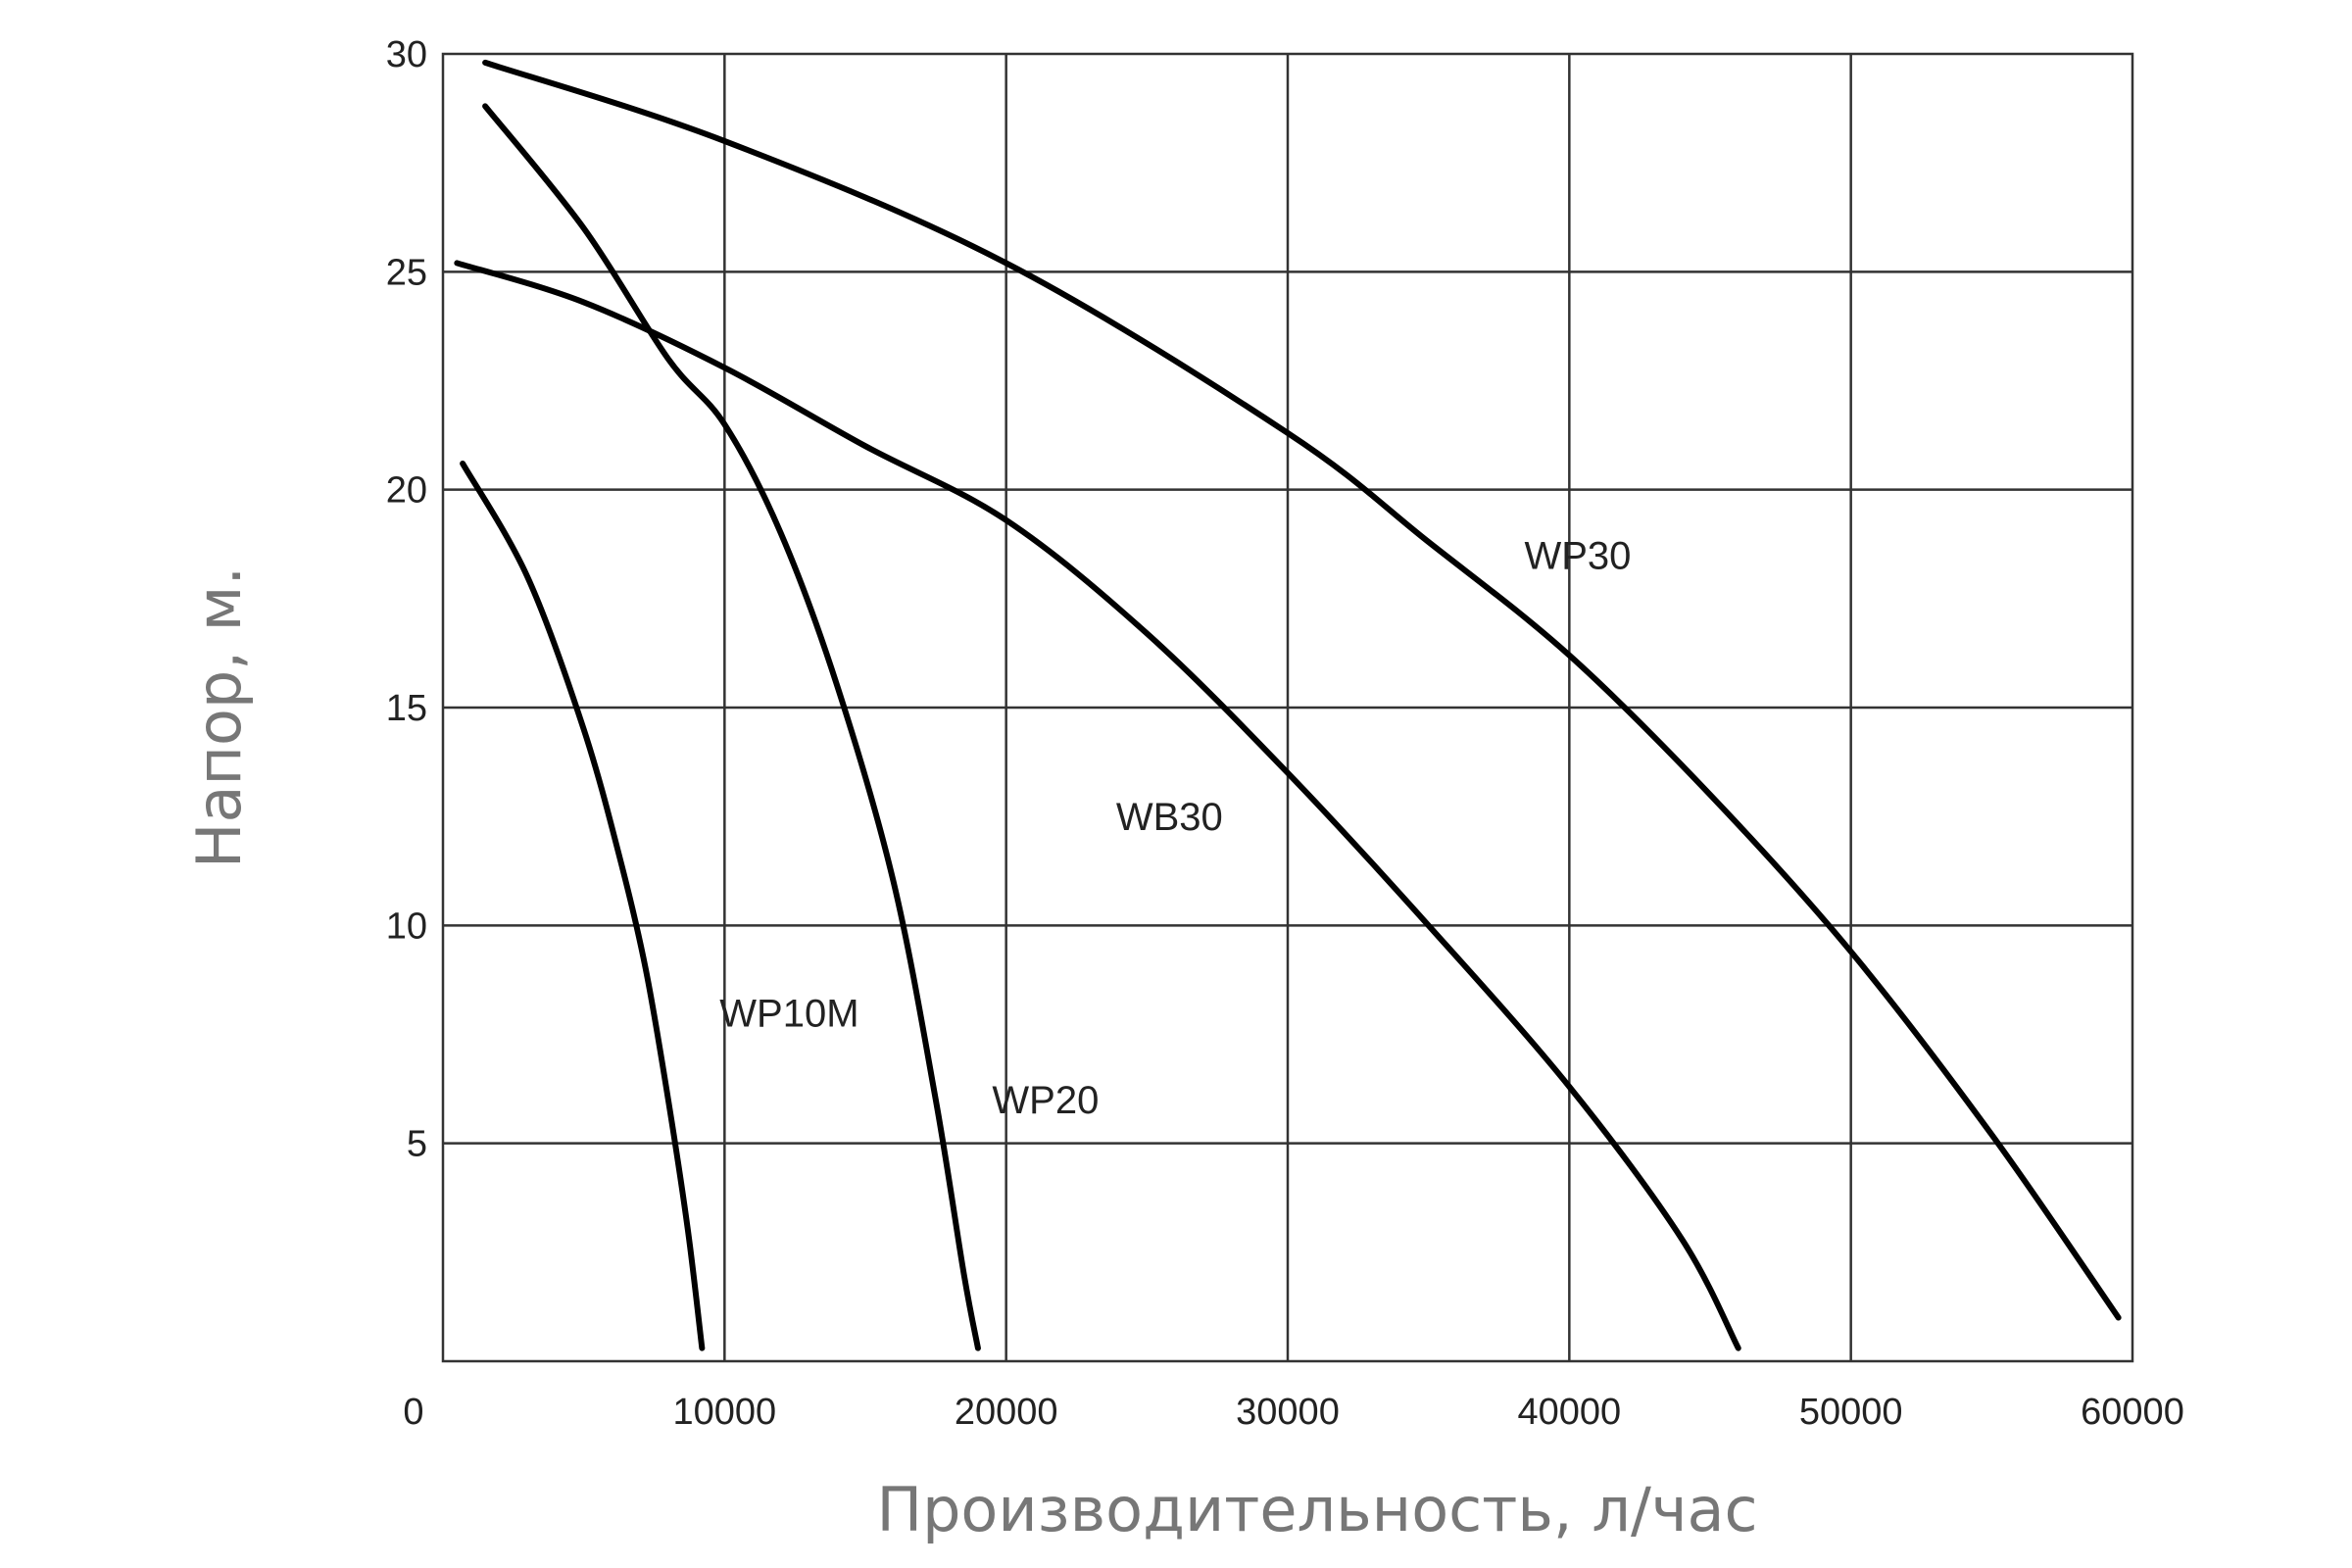  What do you see at coordinates (406, 272) in the screenshot?
I see `y-tick-label: 25` at bounding box center [406, 272].